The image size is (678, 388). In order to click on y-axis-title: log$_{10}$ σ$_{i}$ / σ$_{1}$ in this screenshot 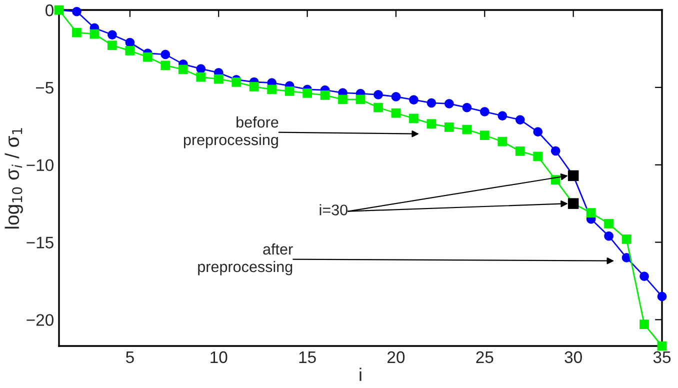, I will do `click(13, 178)`.